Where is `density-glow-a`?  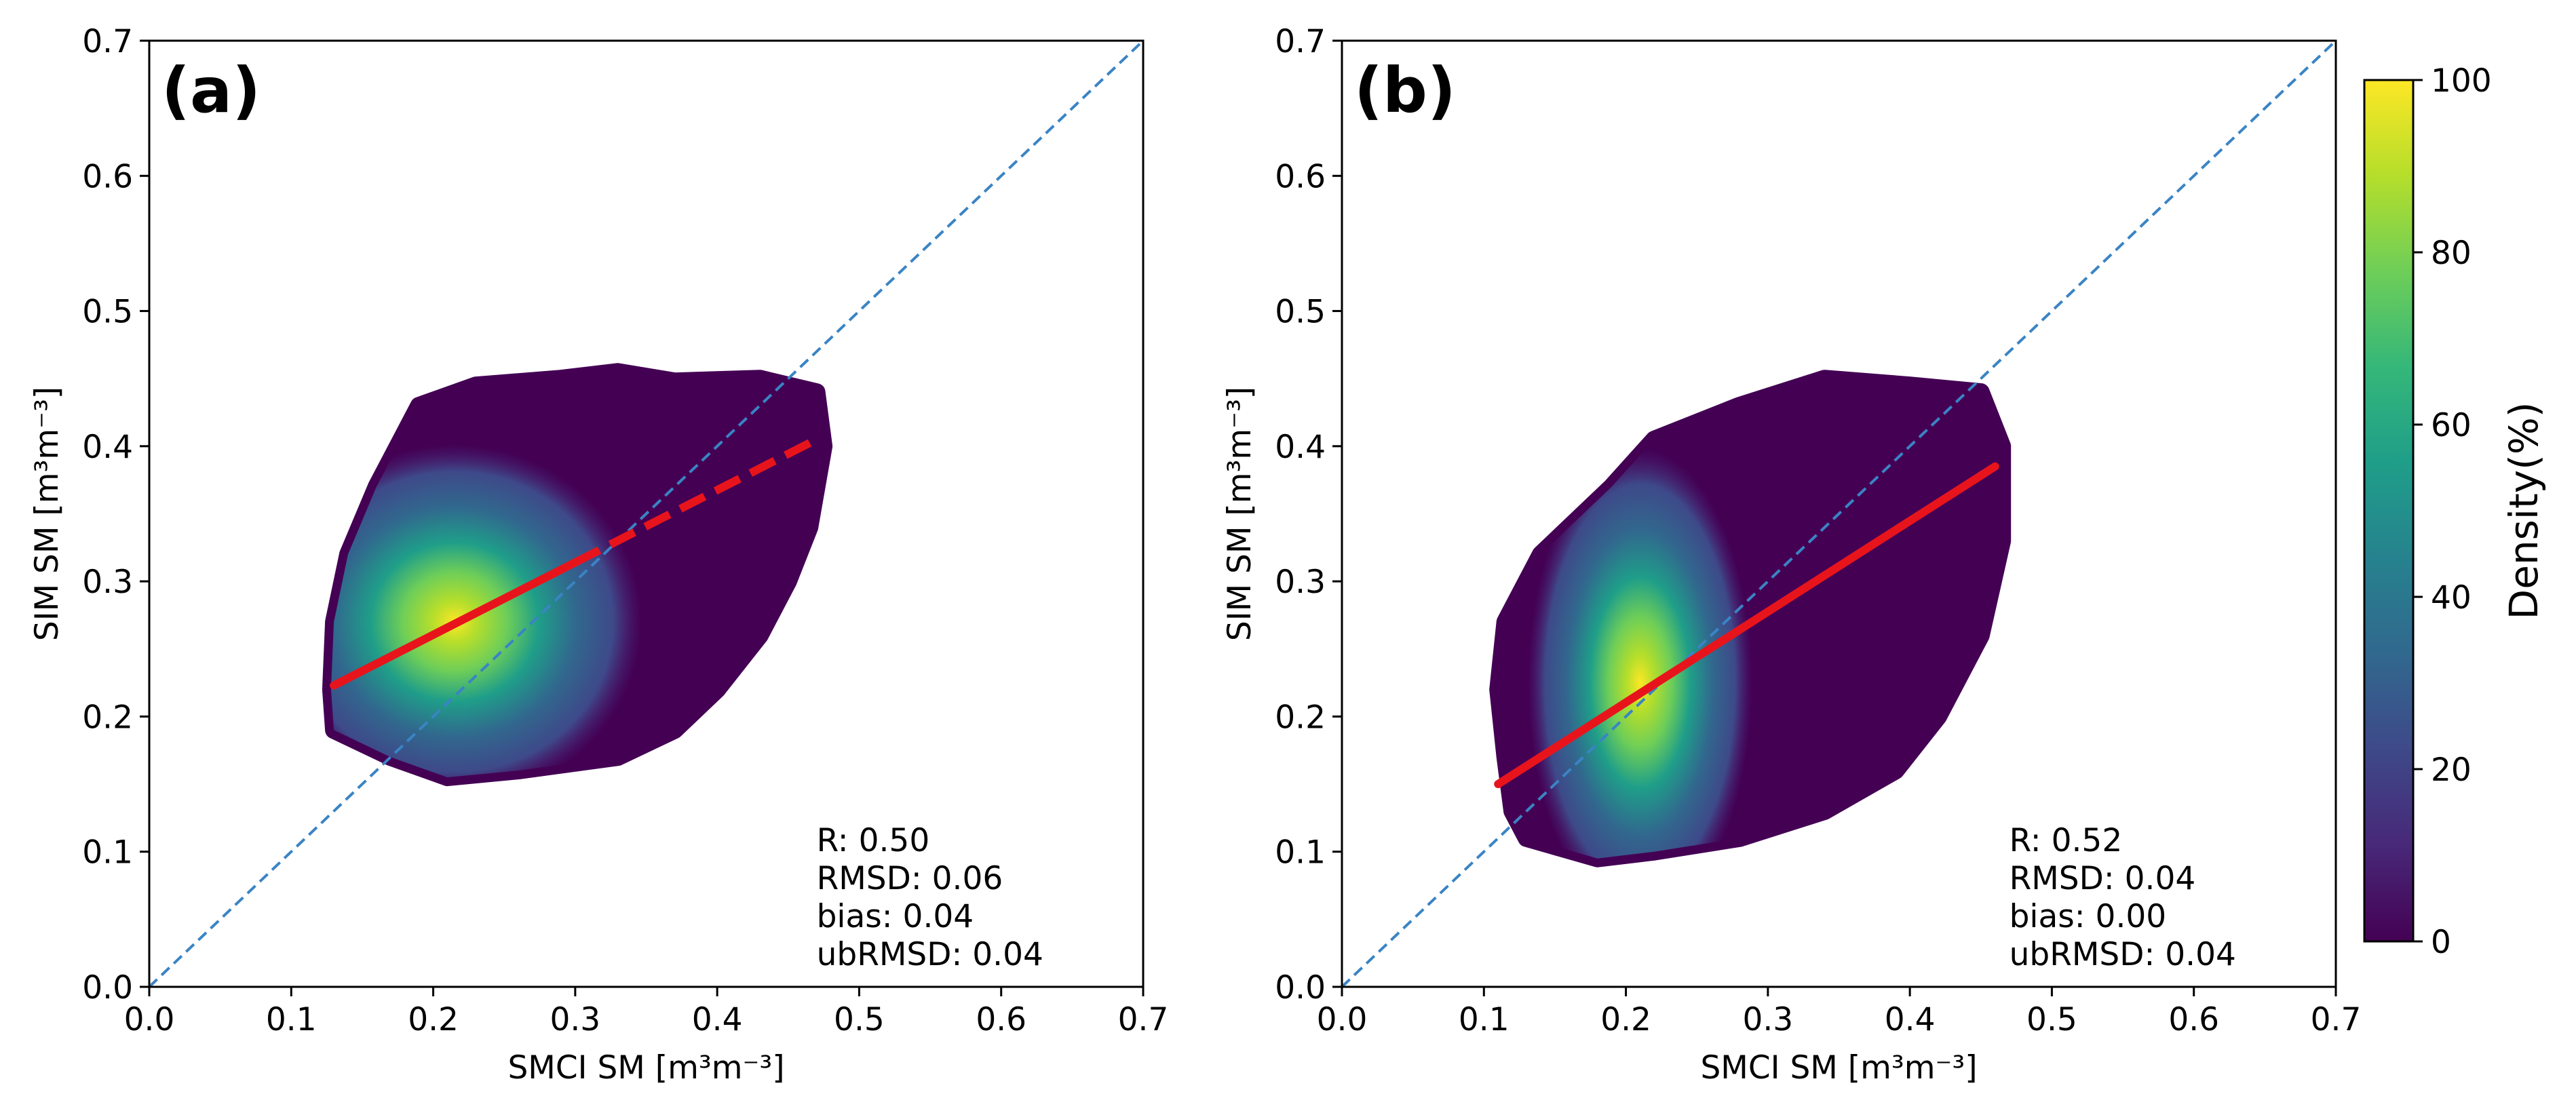 density-glow-a is located at coordinates (577, 575).